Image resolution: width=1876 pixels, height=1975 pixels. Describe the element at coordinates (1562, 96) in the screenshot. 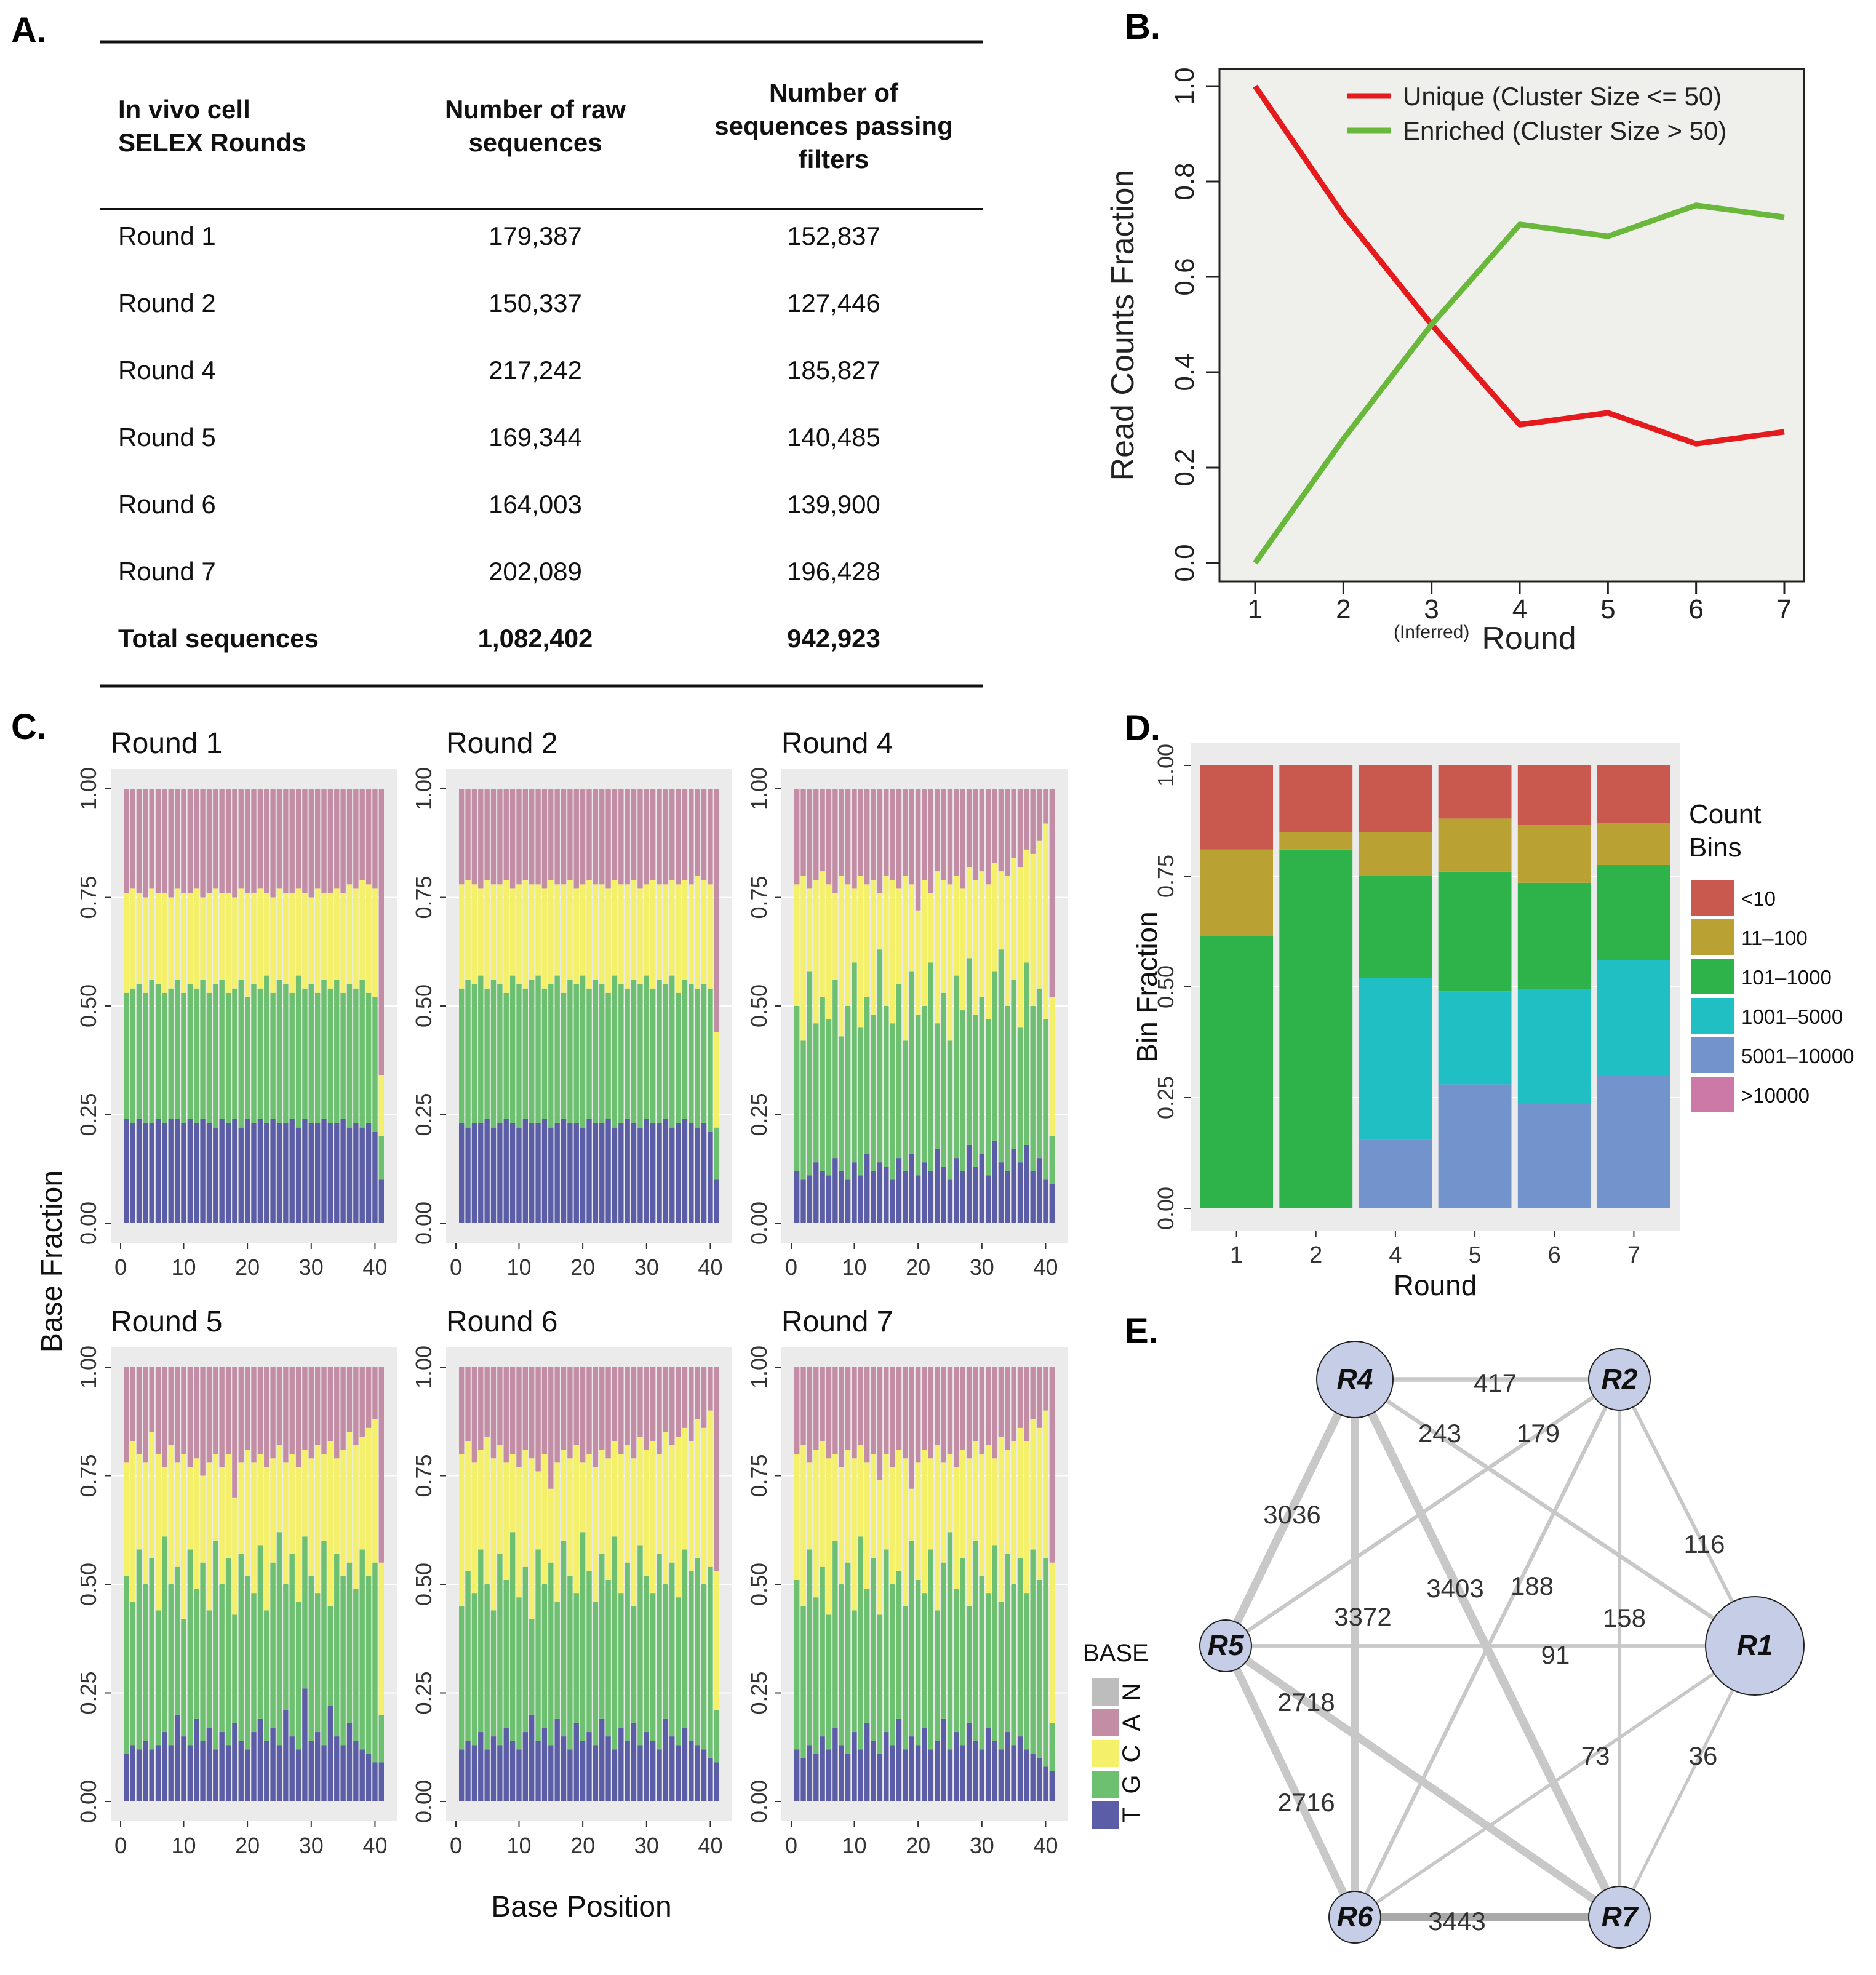

I see `legend-label: Unique (Cluster Size <= 50)` at that location.